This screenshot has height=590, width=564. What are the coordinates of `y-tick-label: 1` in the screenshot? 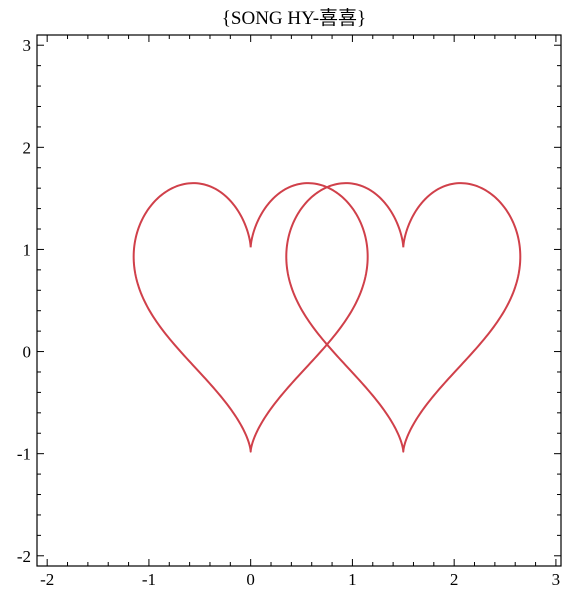 It's located at (27, 249).